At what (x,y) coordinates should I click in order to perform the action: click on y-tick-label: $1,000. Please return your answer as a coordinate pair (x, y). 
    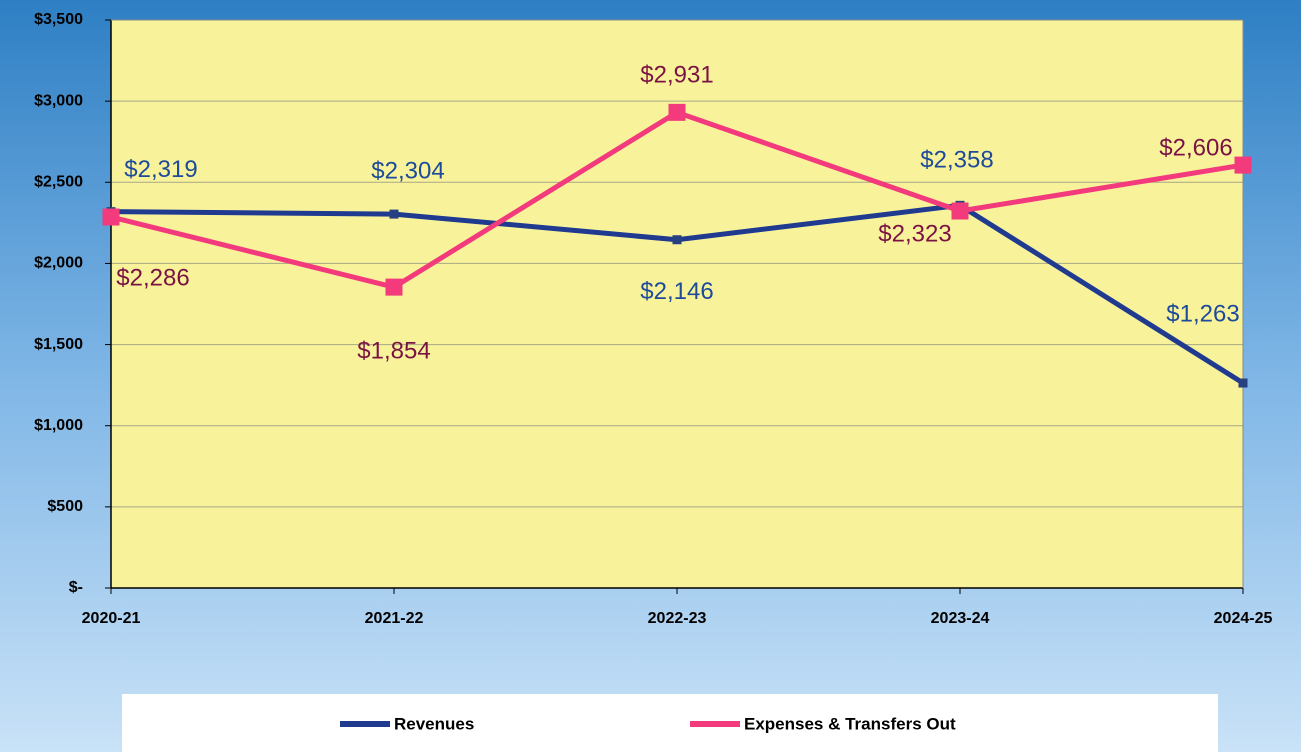
    Looking at the image, I should click on (58, 425).